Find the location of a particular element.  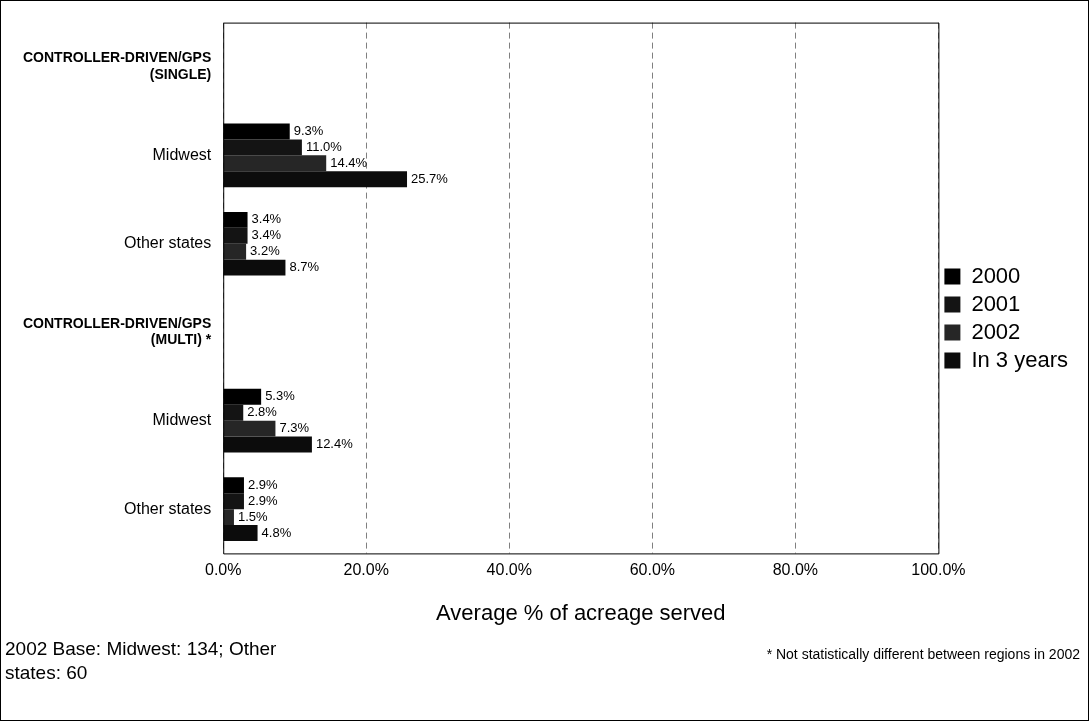

data-label: 1.5% is located at coordinates (253, 516).